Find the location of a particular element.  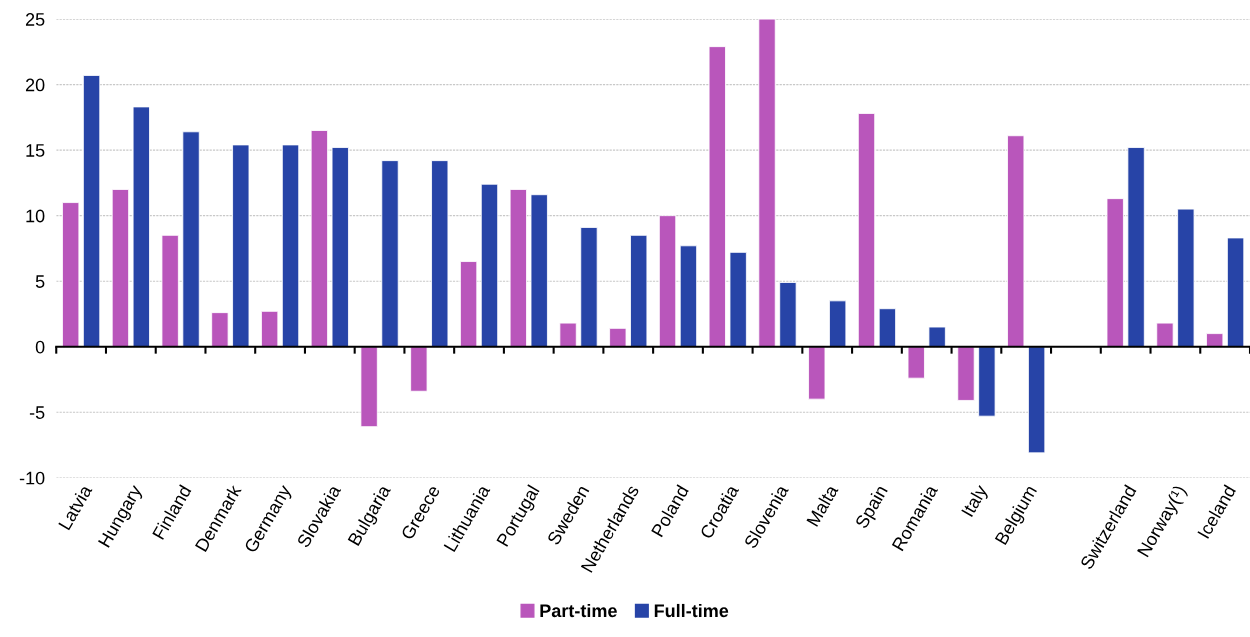

y-tick-label: -5 is located at coordinates (37, 412).